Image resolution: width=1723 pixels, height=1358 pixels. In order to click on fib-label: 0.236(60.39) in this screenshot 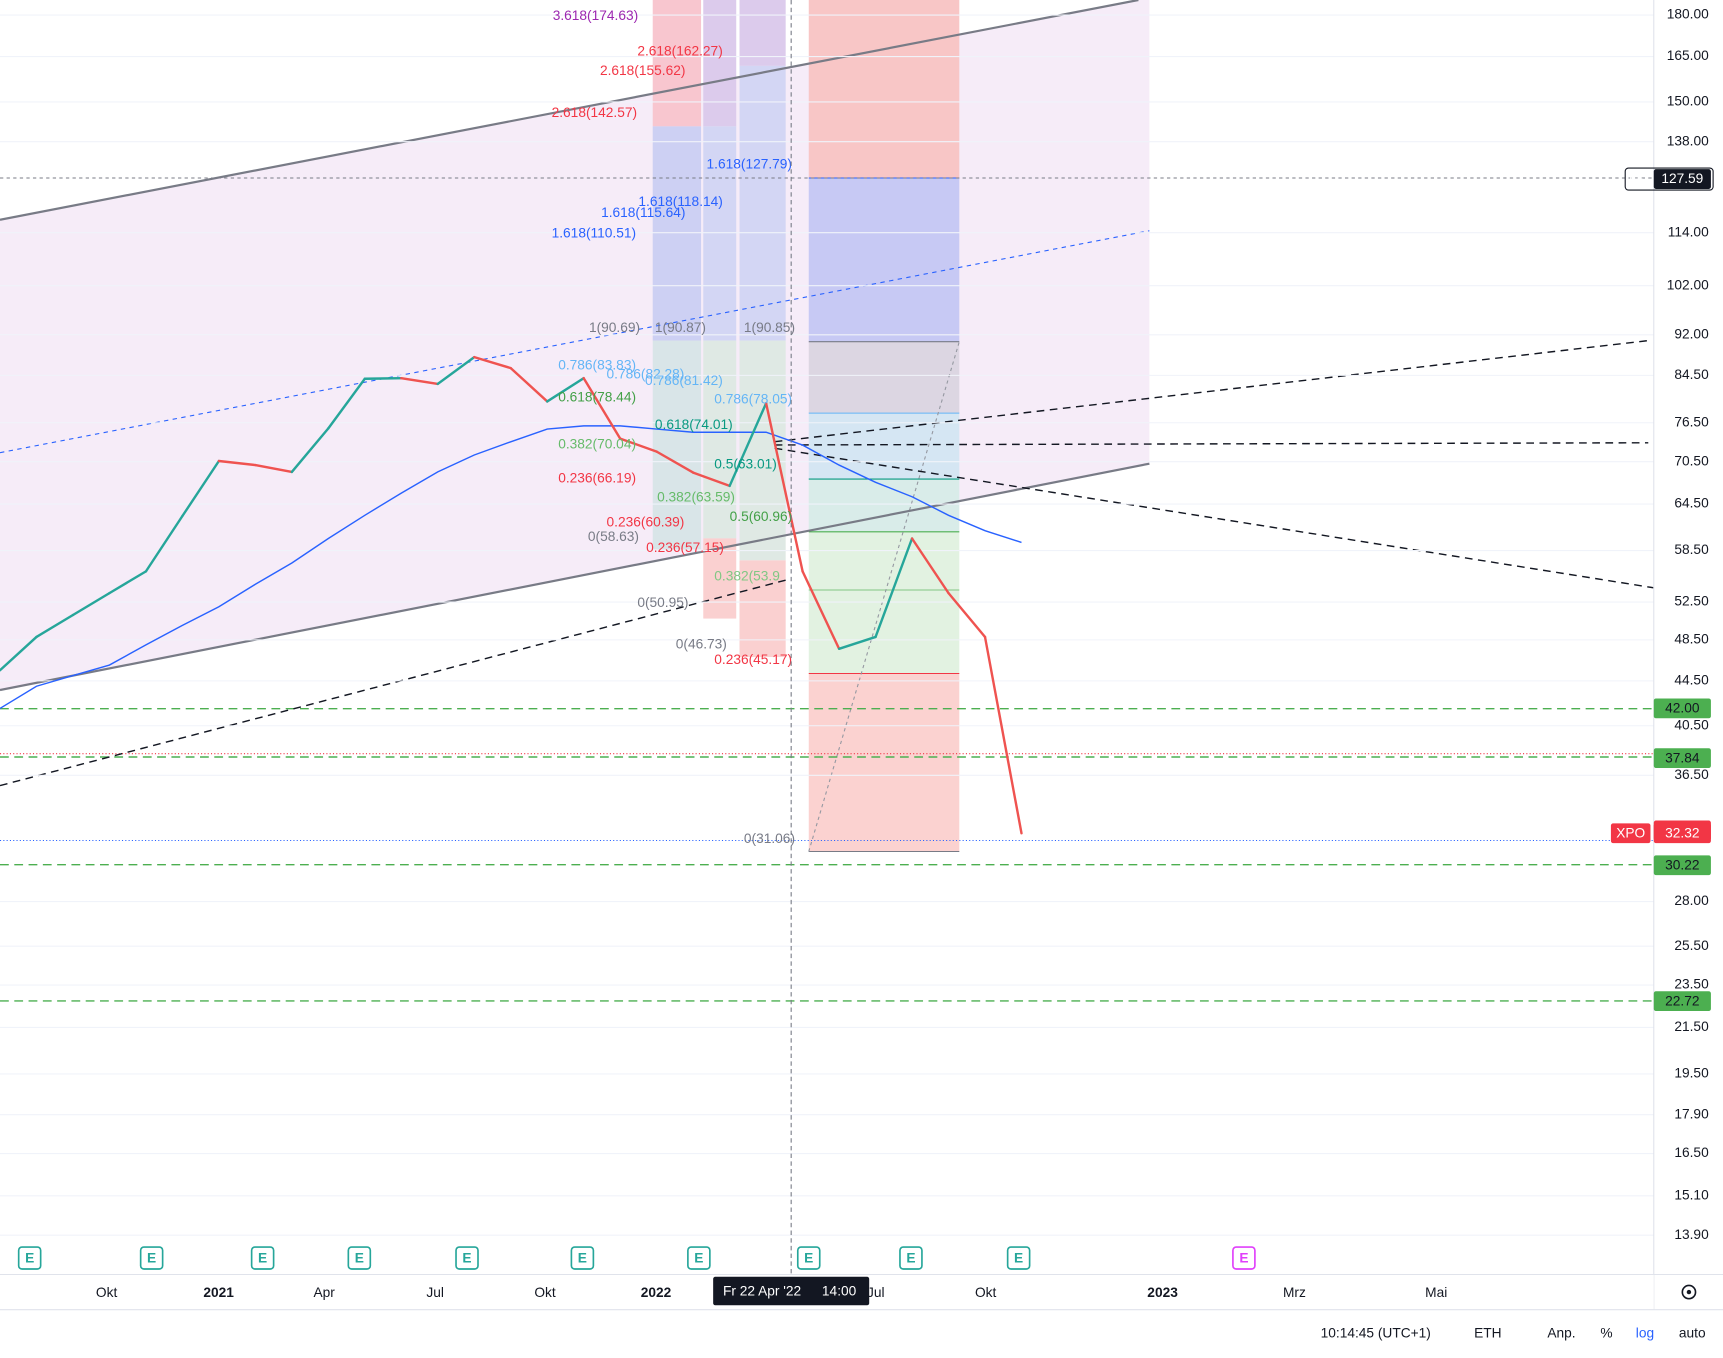, I will do `click(646, 522)`.